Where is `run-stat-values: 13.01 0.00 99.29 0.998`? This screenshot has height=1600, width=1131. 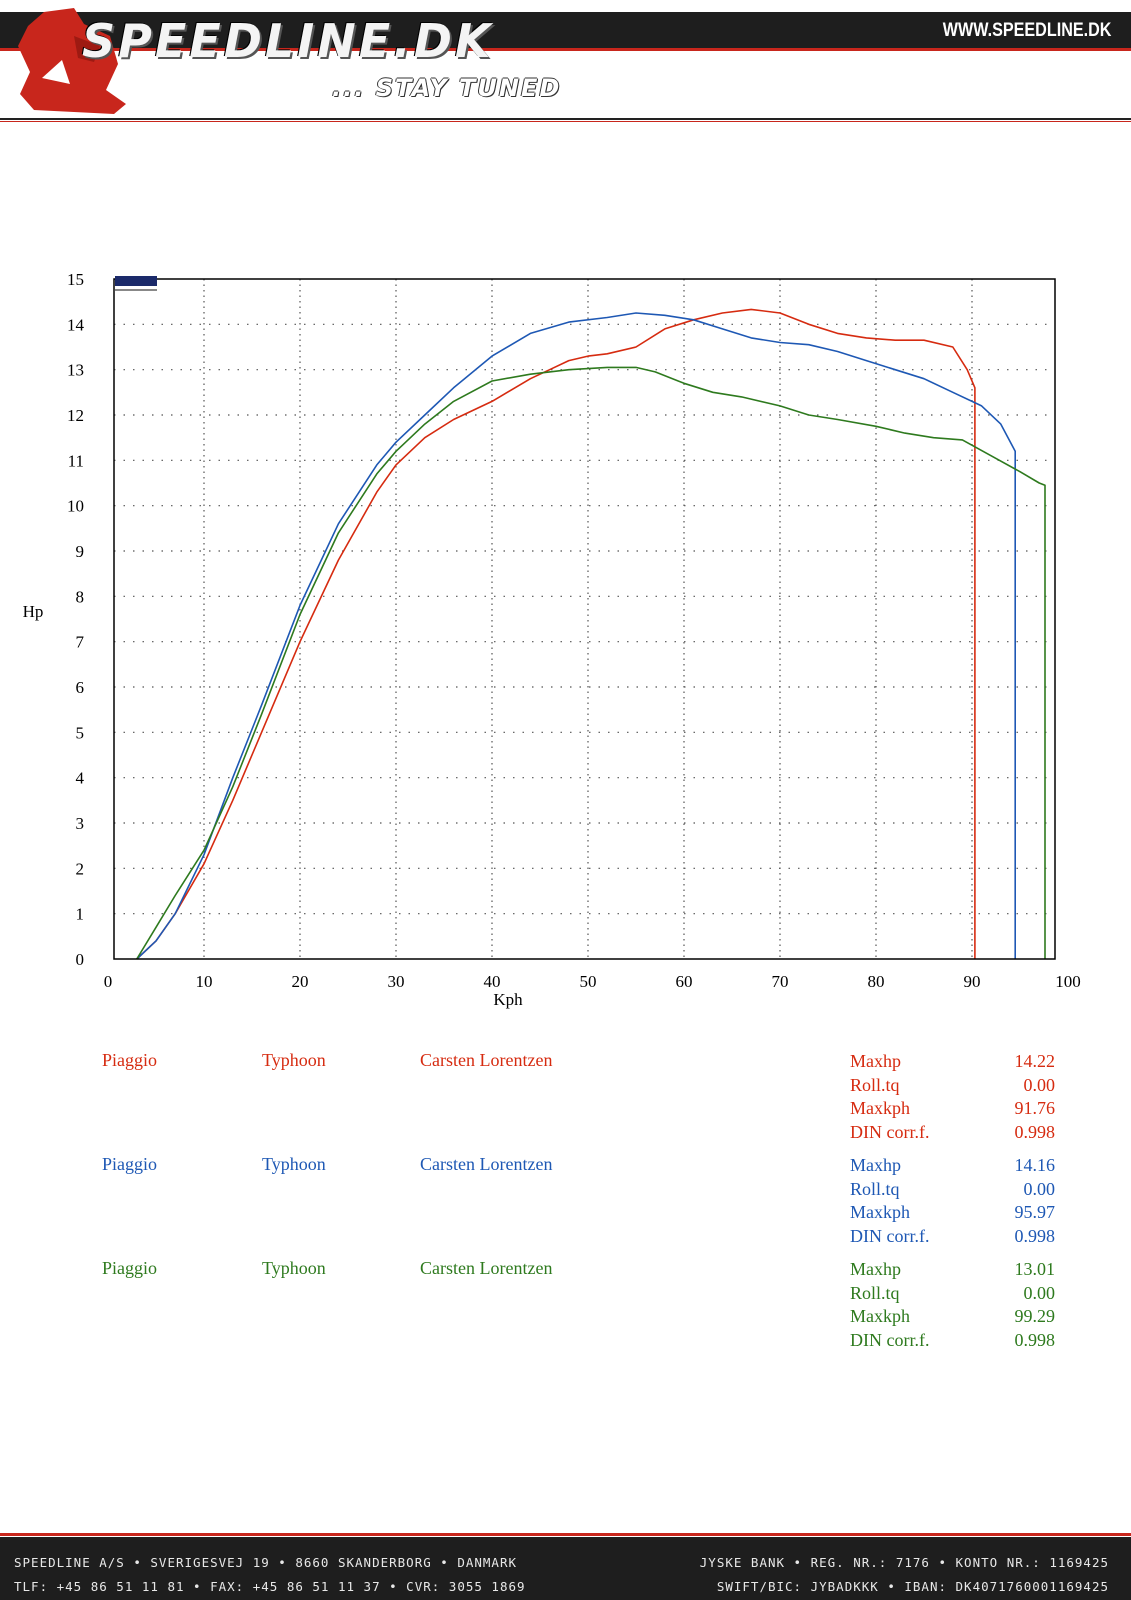 run-stat-values: 13.01 0.00 99.29 0.998 is located at coordinates (1035, 1305).